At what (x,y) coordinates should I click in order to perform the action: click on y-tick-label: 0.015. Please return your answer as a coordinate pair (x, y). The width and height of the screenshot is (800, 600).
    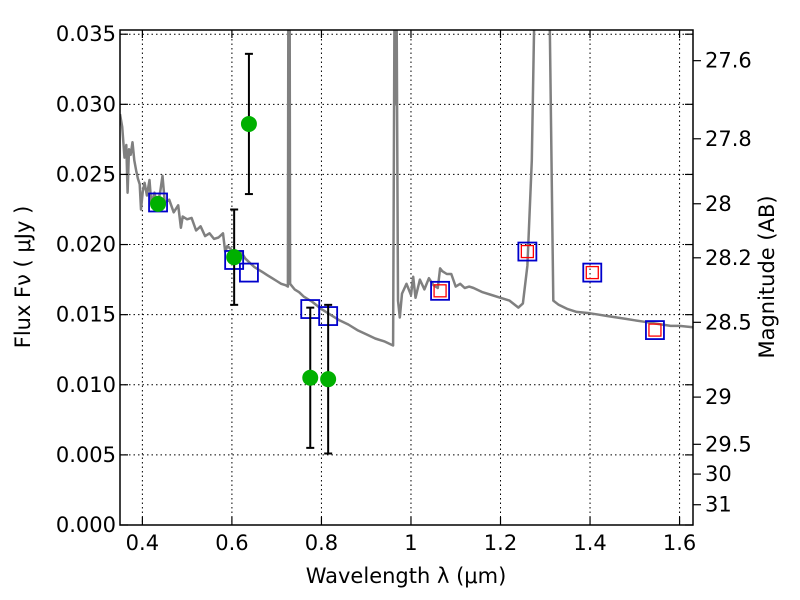
    Looking at the image, I should click on (86, 315).